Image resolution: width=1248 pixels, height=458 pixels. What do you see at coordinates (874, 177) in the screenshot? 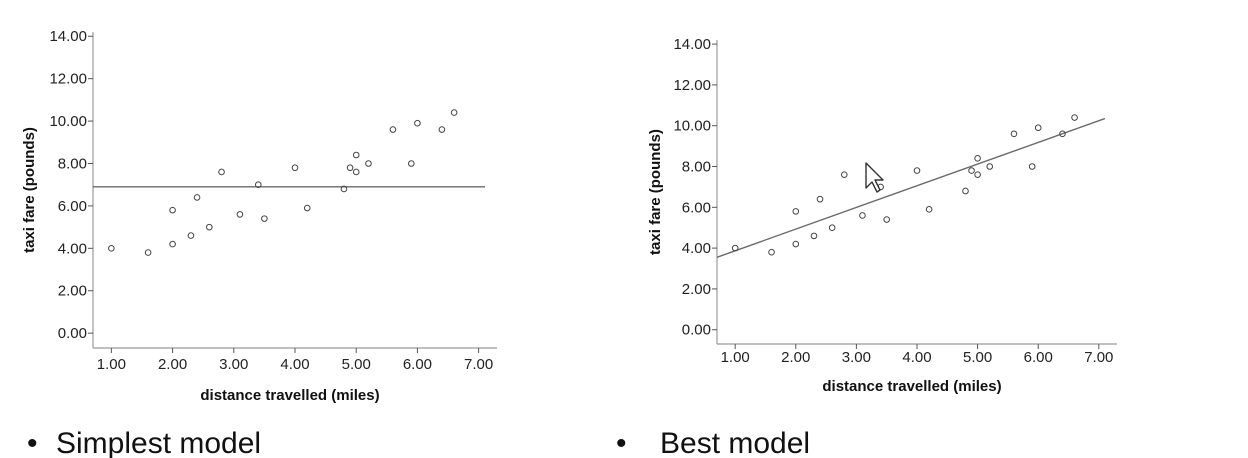
I see `mouse-pointer-icon` at bounding box center [874, 177].